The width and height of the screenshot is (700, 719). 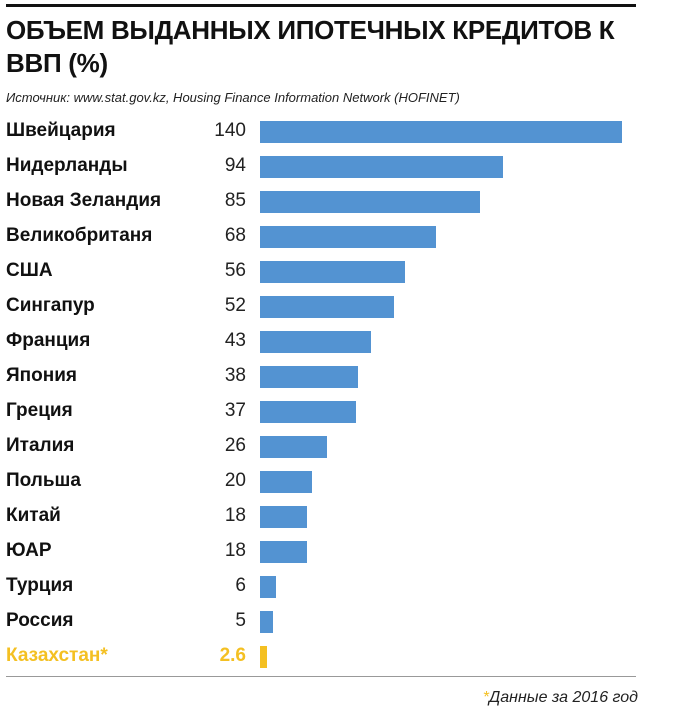 What do you see at coordinates (40, 620) in the screenshot?
I see `category-label: Россия` at bounding box center [40, 620].